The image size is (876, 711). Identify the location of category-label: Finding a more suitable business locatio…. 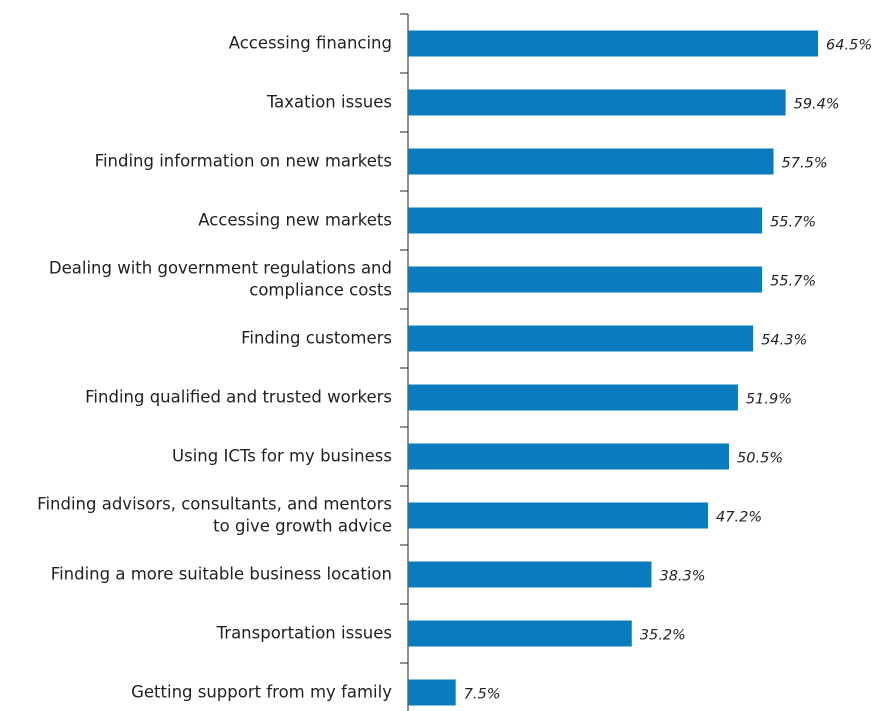
(221, 573).